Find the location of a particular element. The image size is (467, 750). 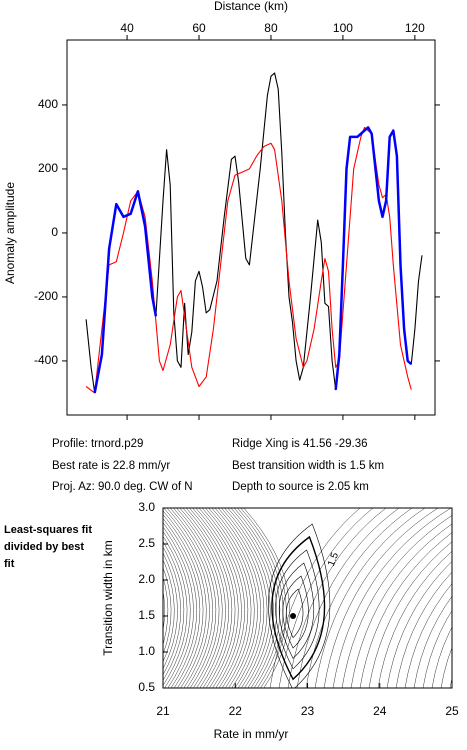

y-tick-label: 400 is located at coordinates (48, 104).